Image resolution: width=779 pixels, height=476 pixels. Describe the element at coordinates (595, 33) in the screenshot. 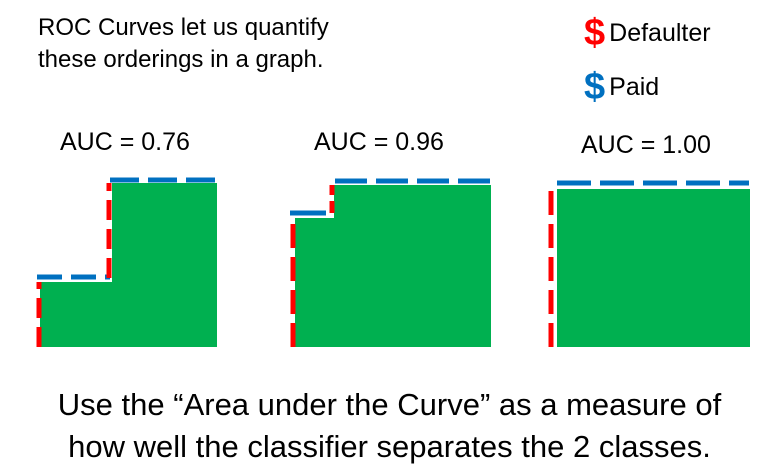

I see `defaulter-dollar-icon: $` at that location.